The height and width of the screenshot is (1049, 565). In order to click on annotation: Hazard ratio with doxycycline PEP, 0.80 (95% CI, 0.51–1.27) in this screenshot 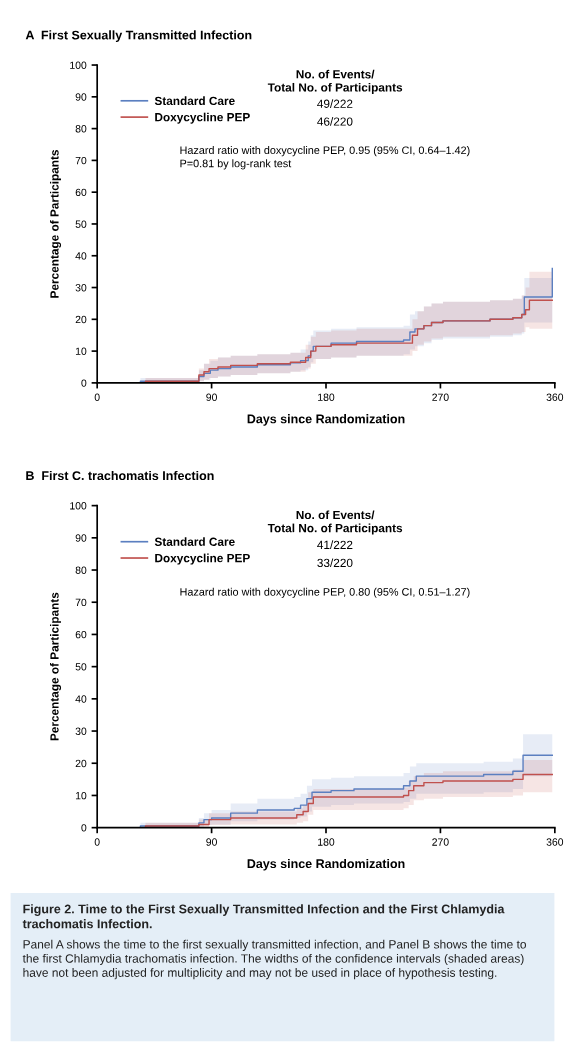, I will do `click(325, 592)`.